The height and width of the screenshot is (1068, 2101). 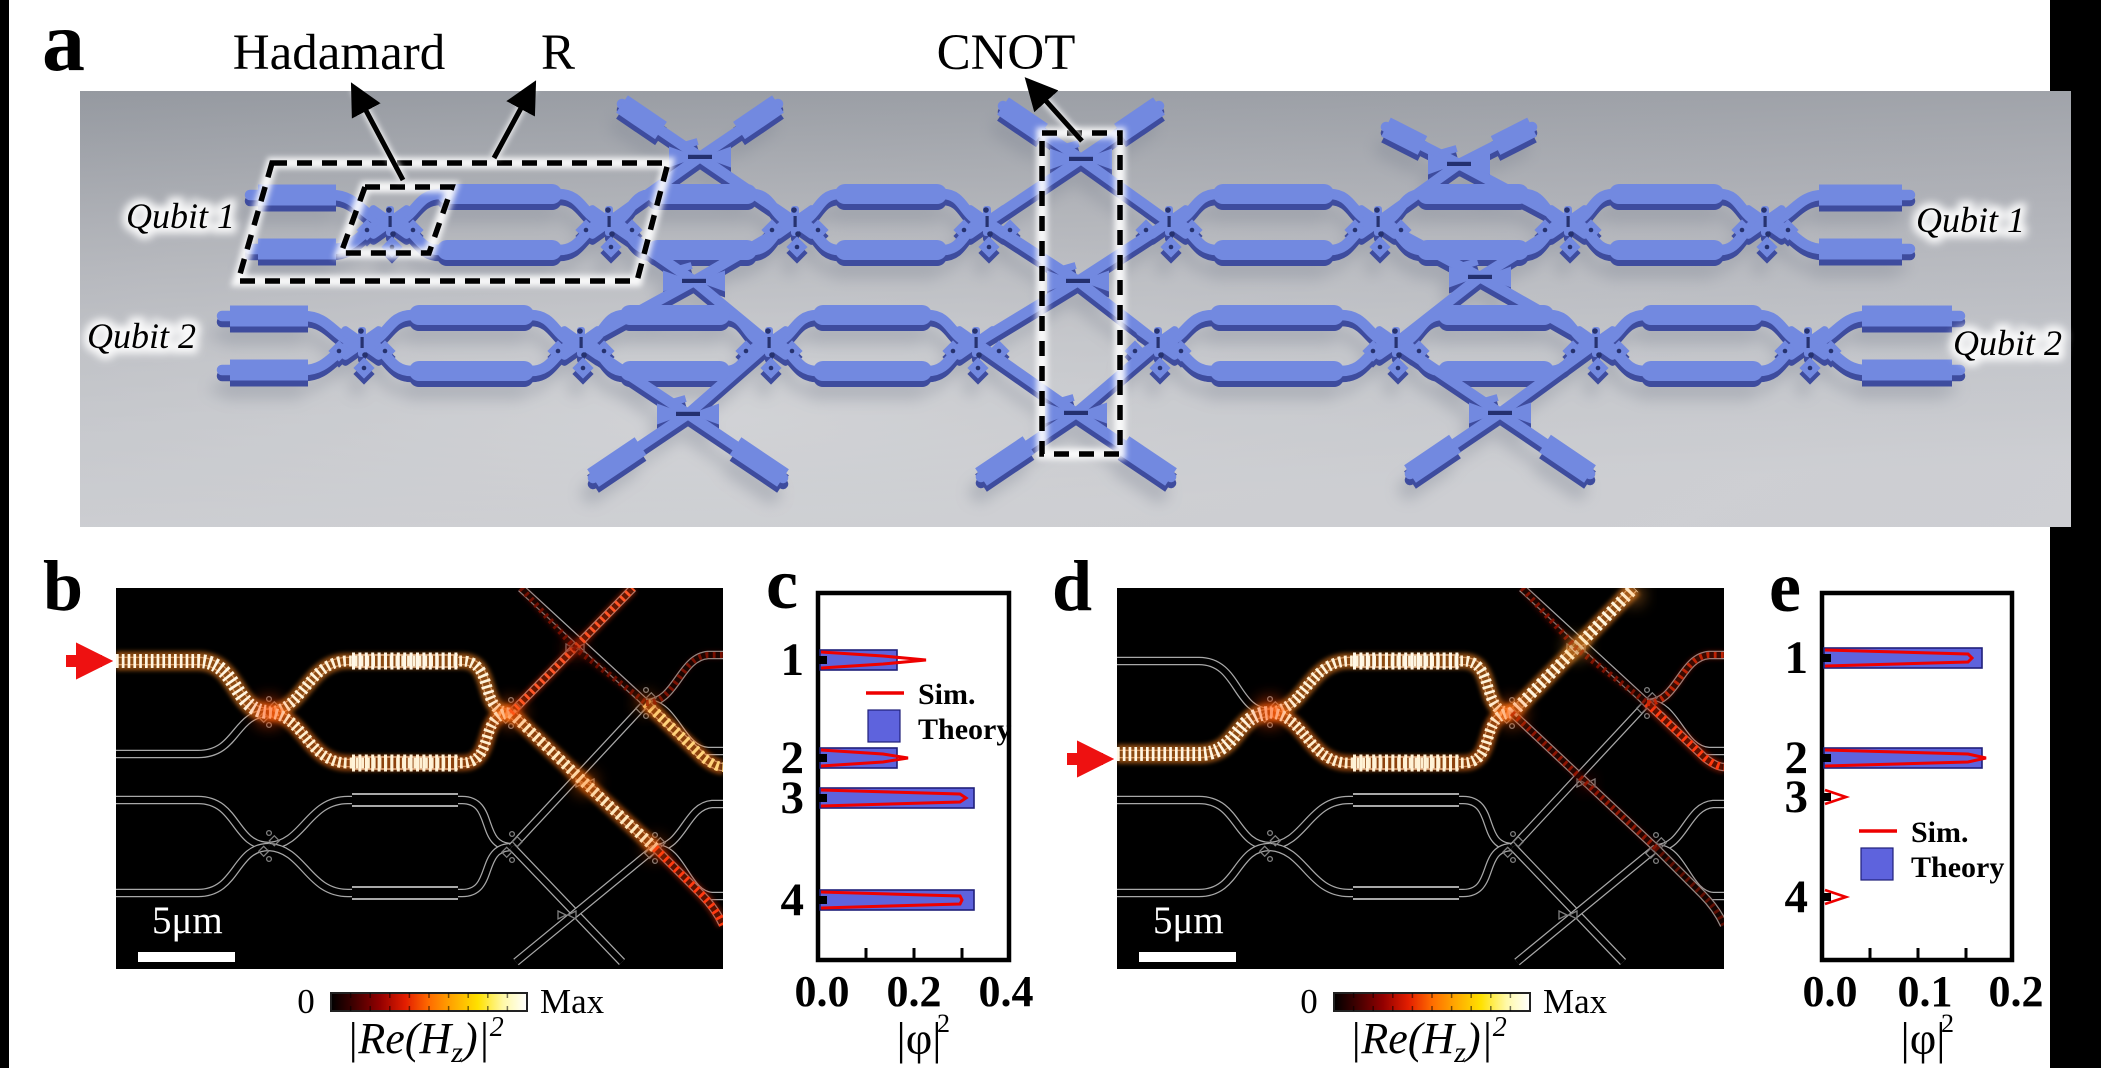 I want to click on svg-text: c, so click(x=782, y=584).